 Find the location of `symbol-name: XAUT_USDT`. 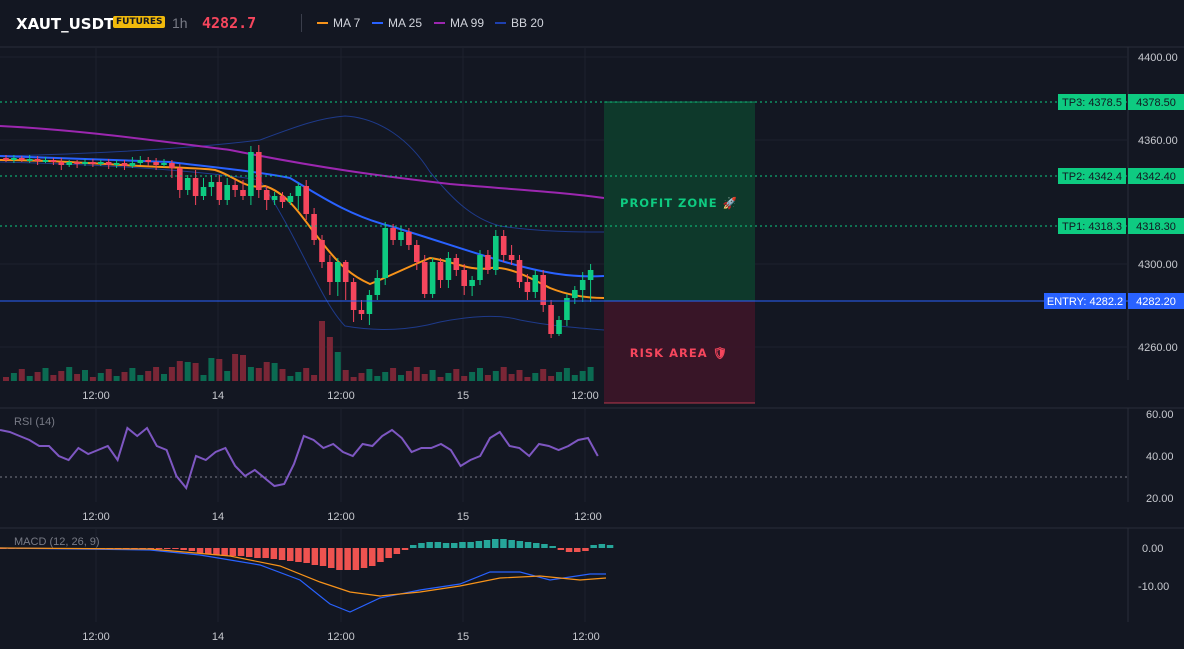

symbol-name: XAUT_USDT is located at coordinates (65, 24).